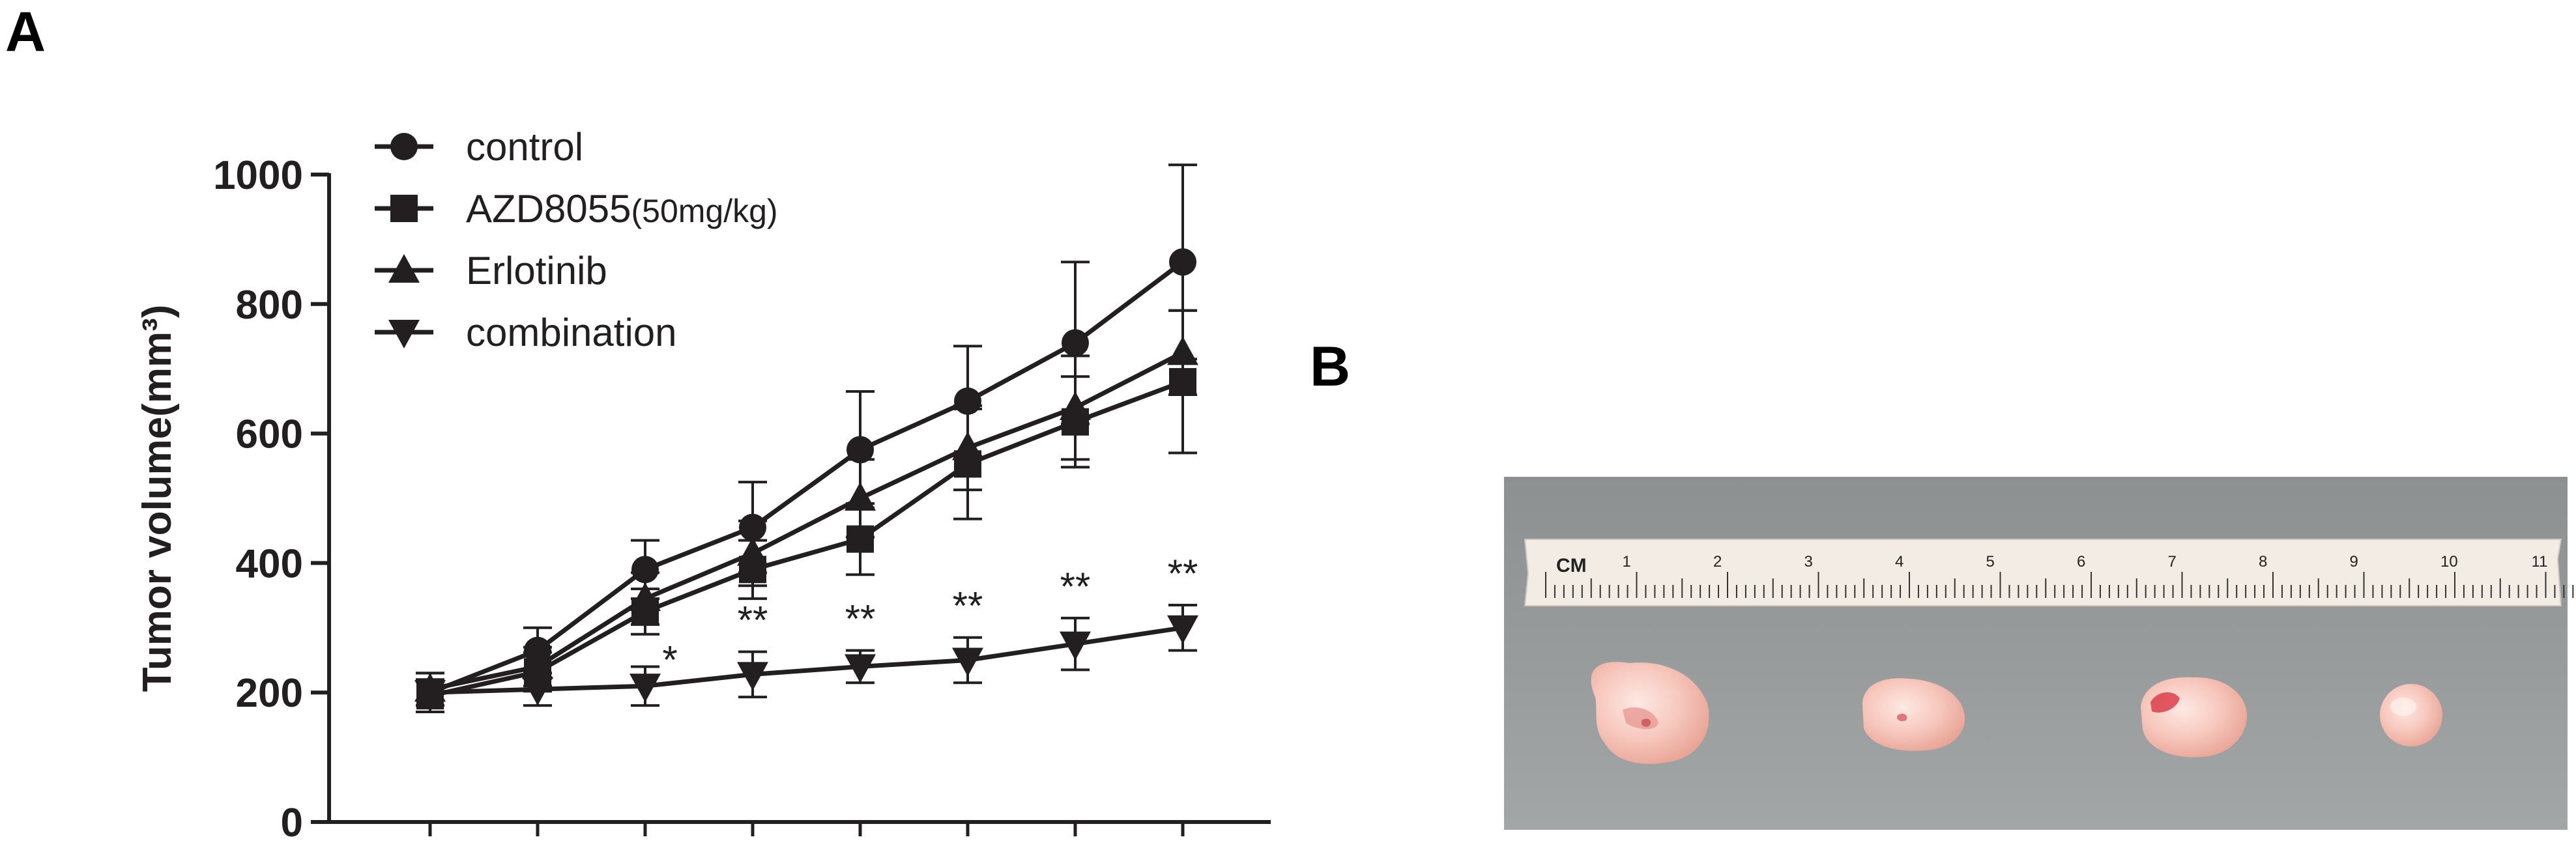 This screenshot has width=2576, height=850. What do you see at coordinates (2172, 562) in the screenshot?
I see `ruler-number-7: 7` at bounding box center [2172, 562].